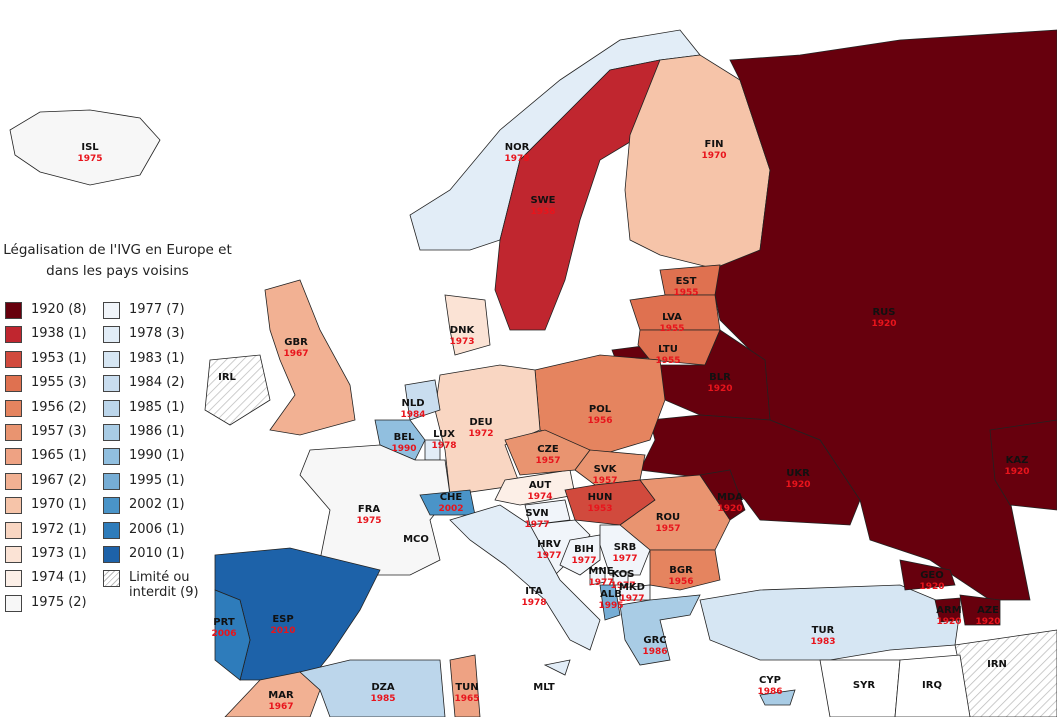 This screenshot has height=717, width=1057. I want to click on country-code: BLR, so click(720, 377).